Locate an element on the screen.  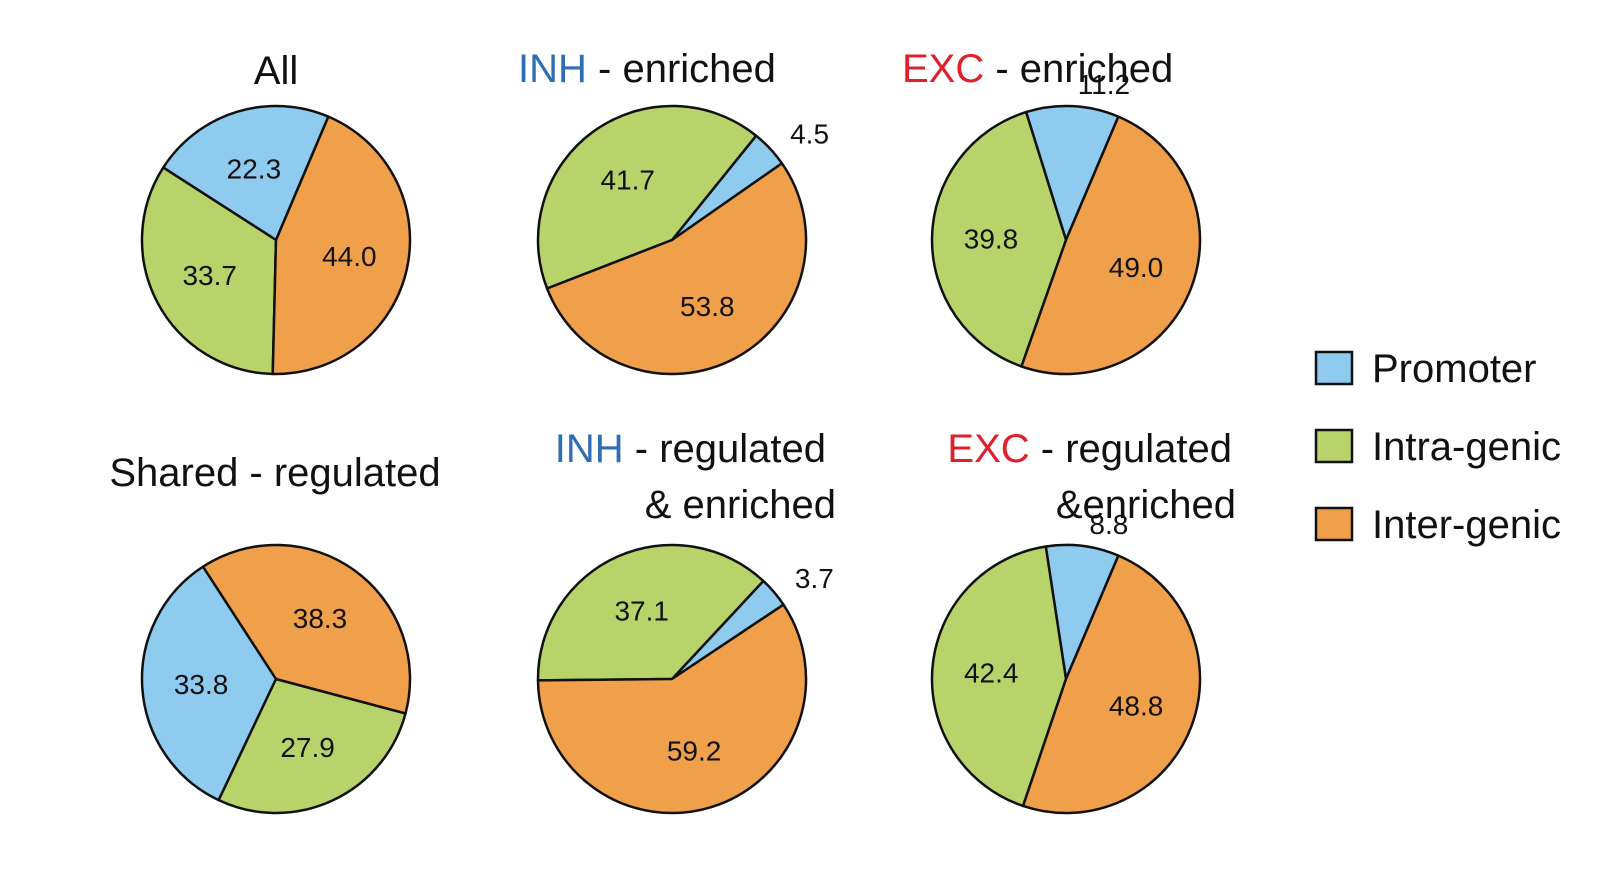
pie-slice-label-intragenic: 39.8 is located at coordinates (991, 239).